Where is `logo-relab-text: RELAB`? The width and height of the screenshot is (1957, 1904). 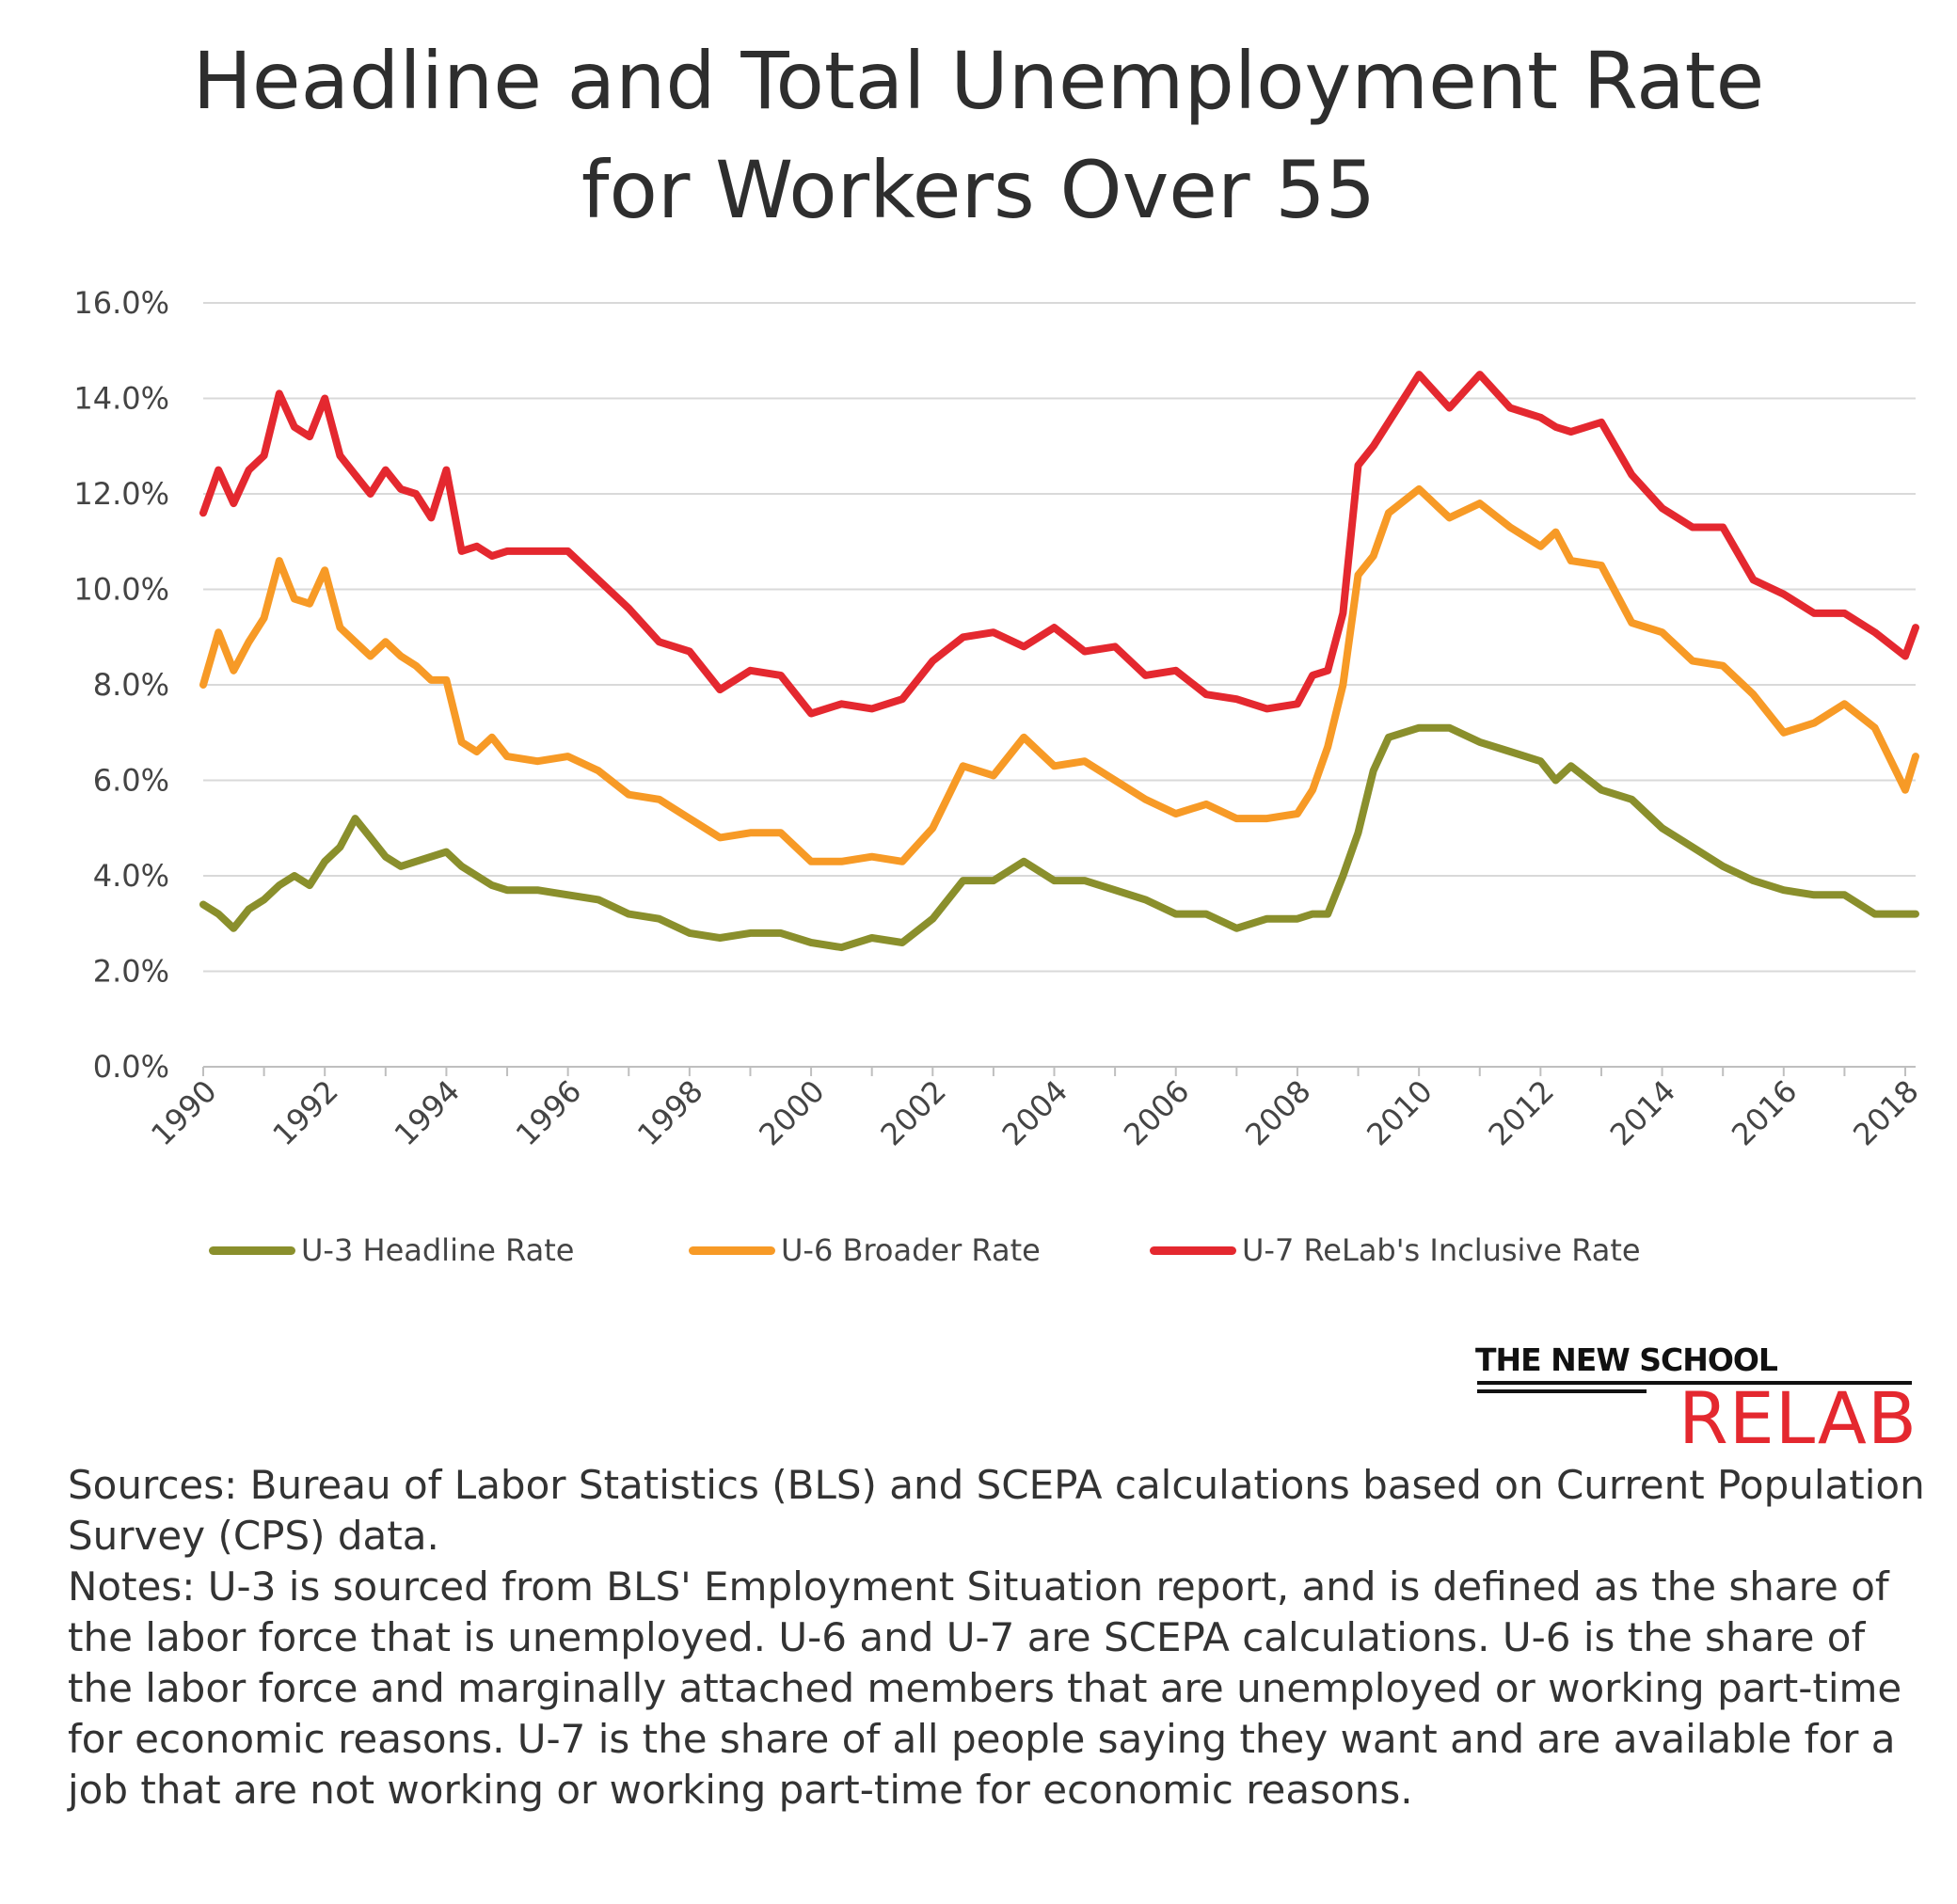 logo-relab-text: RELAB is located at coordinates (1797, 1418).